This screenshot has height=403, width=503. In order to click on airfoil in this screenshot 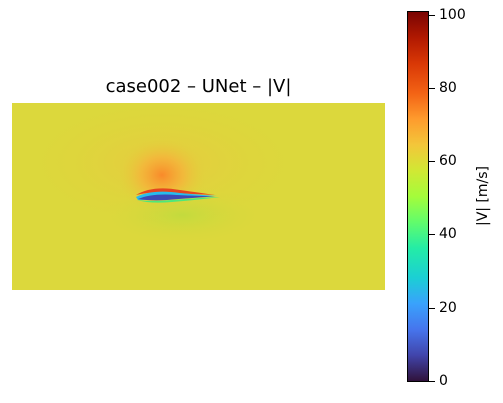, I will do `click(176, 197)`.